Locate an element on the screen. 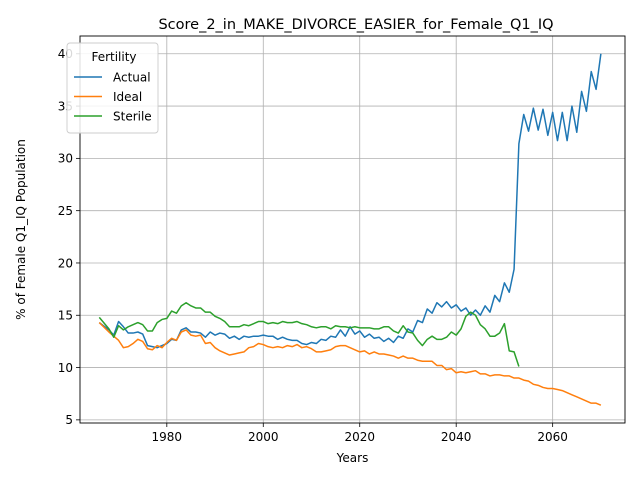 The height and width of the screenshot is (480, 640). legend-label-ideal: Ideal is located at coordinates (127, 97).